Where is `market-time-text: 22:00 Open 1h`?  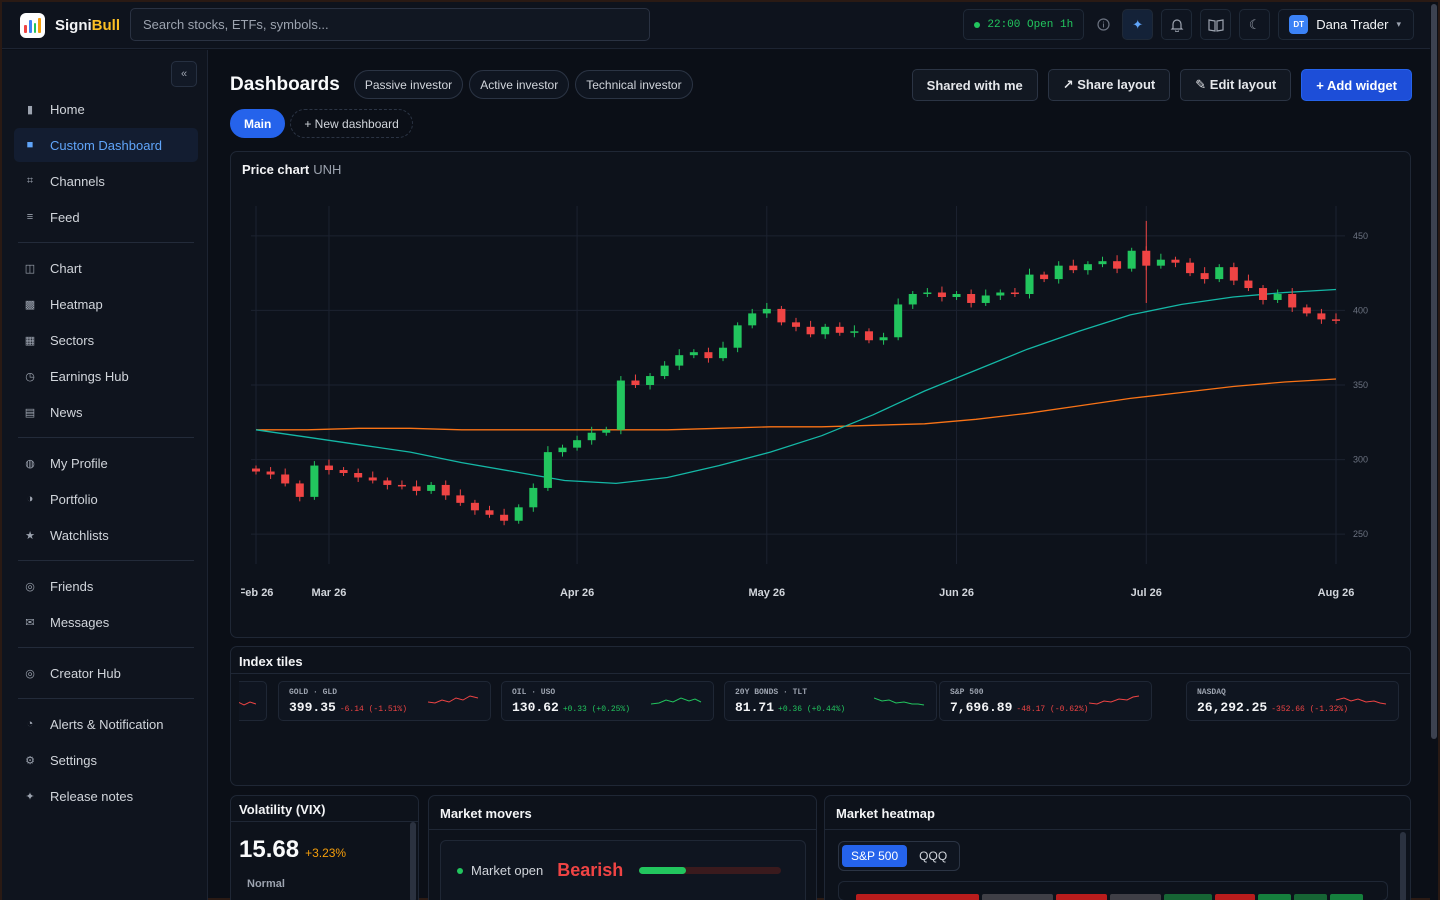
market-time-text: 22:00 Open 1h is located at coordinates (1030, 24).